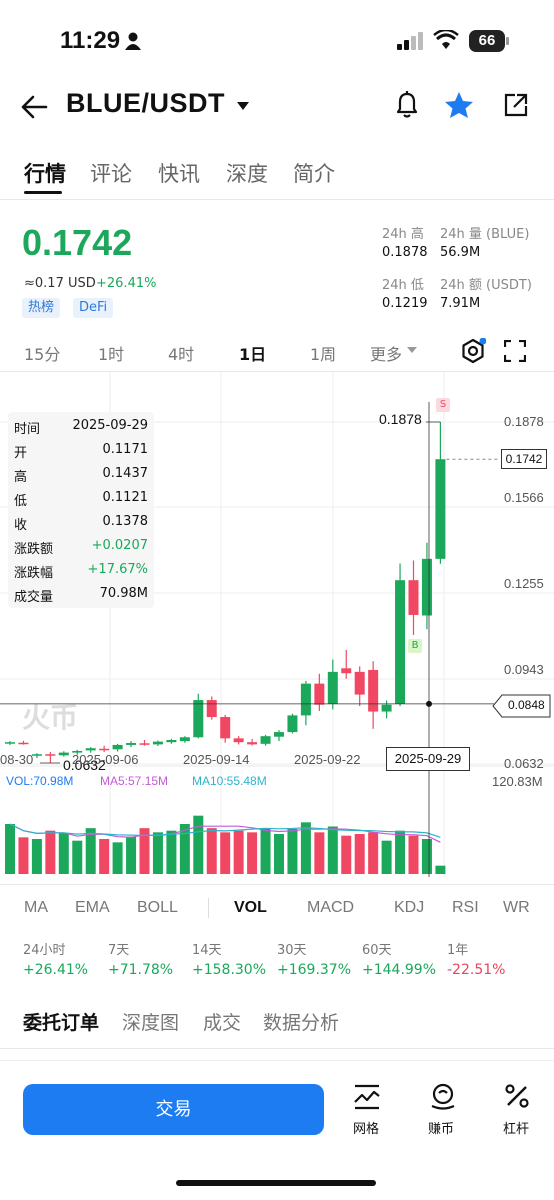 This screenshot has width=554, height=1200. What do you see at coordinates (407, 105) in the screenshot?
I see `bell-icon` at bounding box center [407, 105].